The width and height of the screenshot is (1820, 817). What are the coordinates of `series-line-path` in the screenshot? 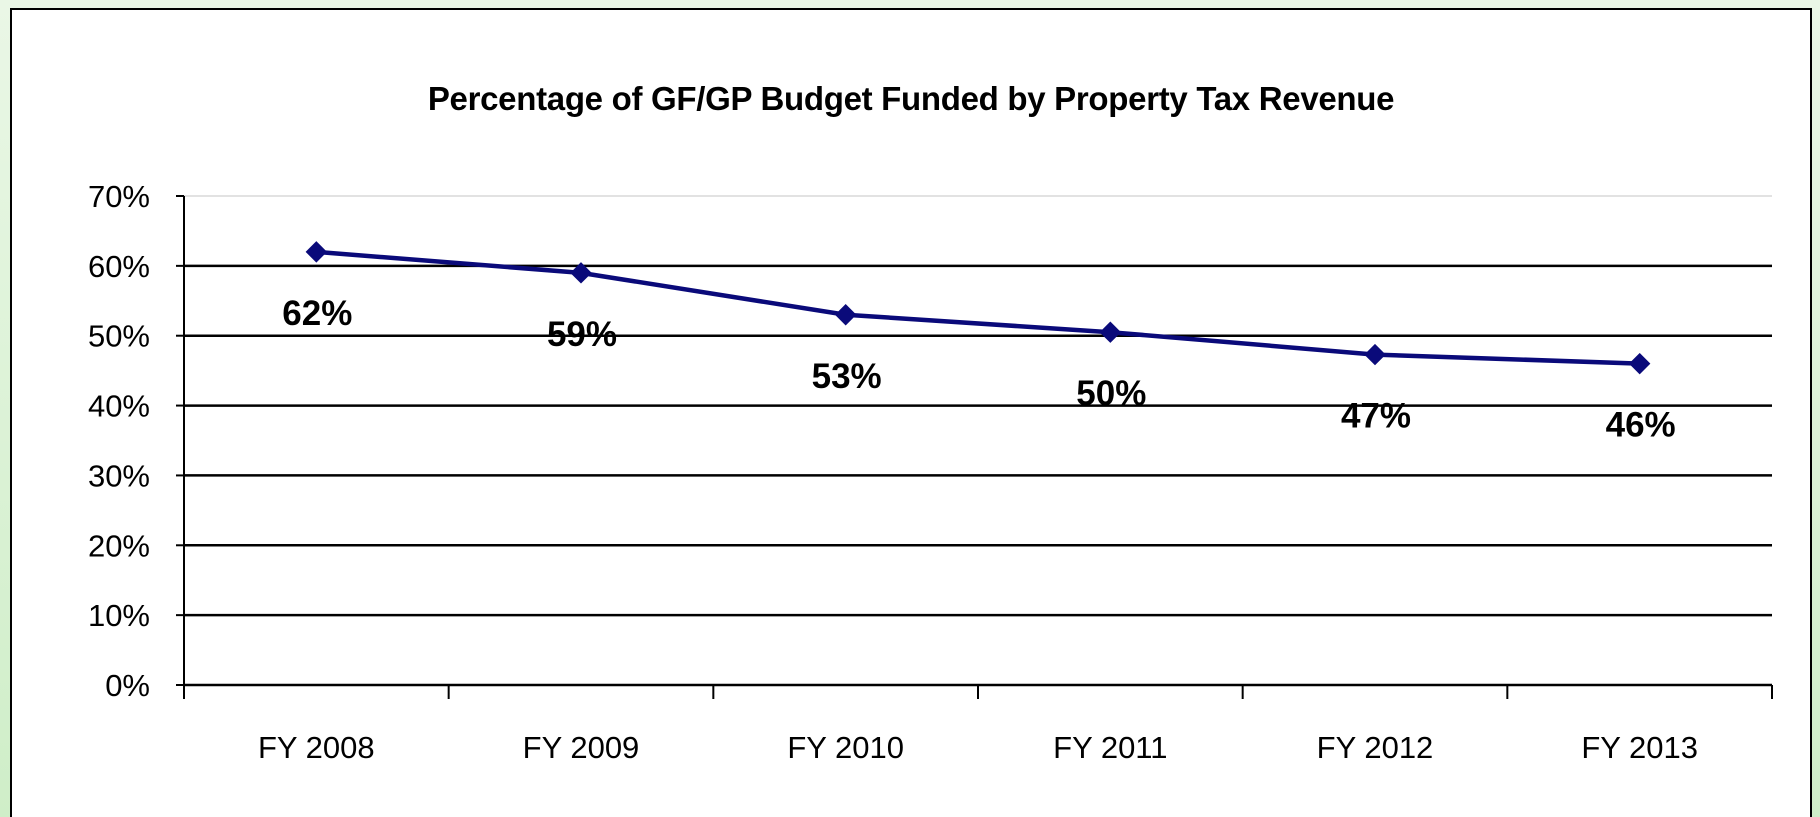 It's located at (978, 307).